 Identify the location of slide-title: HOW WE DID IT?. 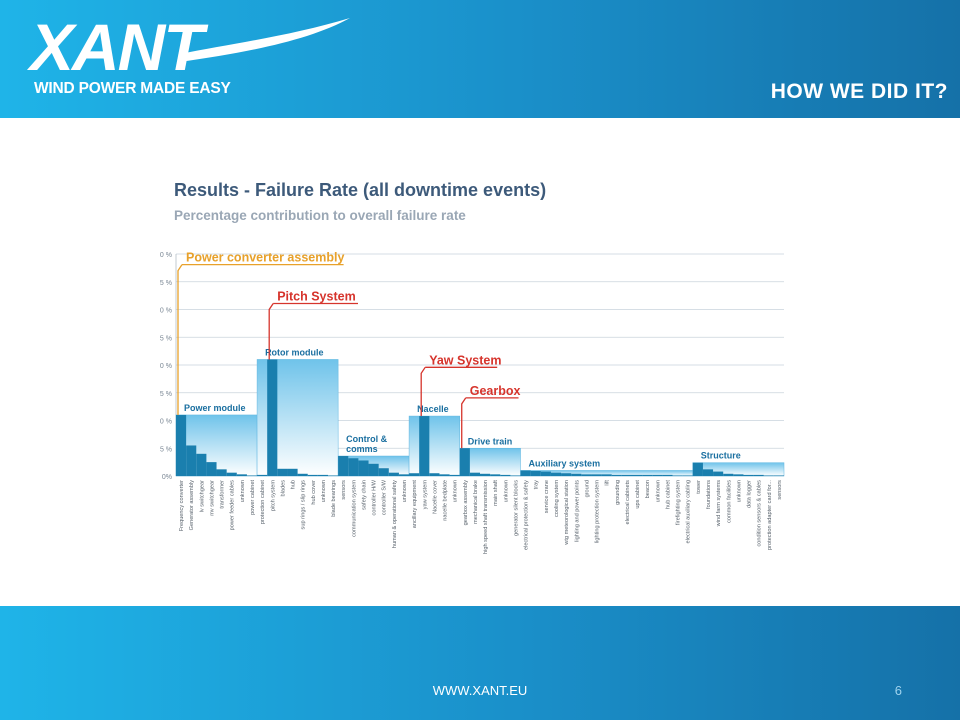
(859, 91).